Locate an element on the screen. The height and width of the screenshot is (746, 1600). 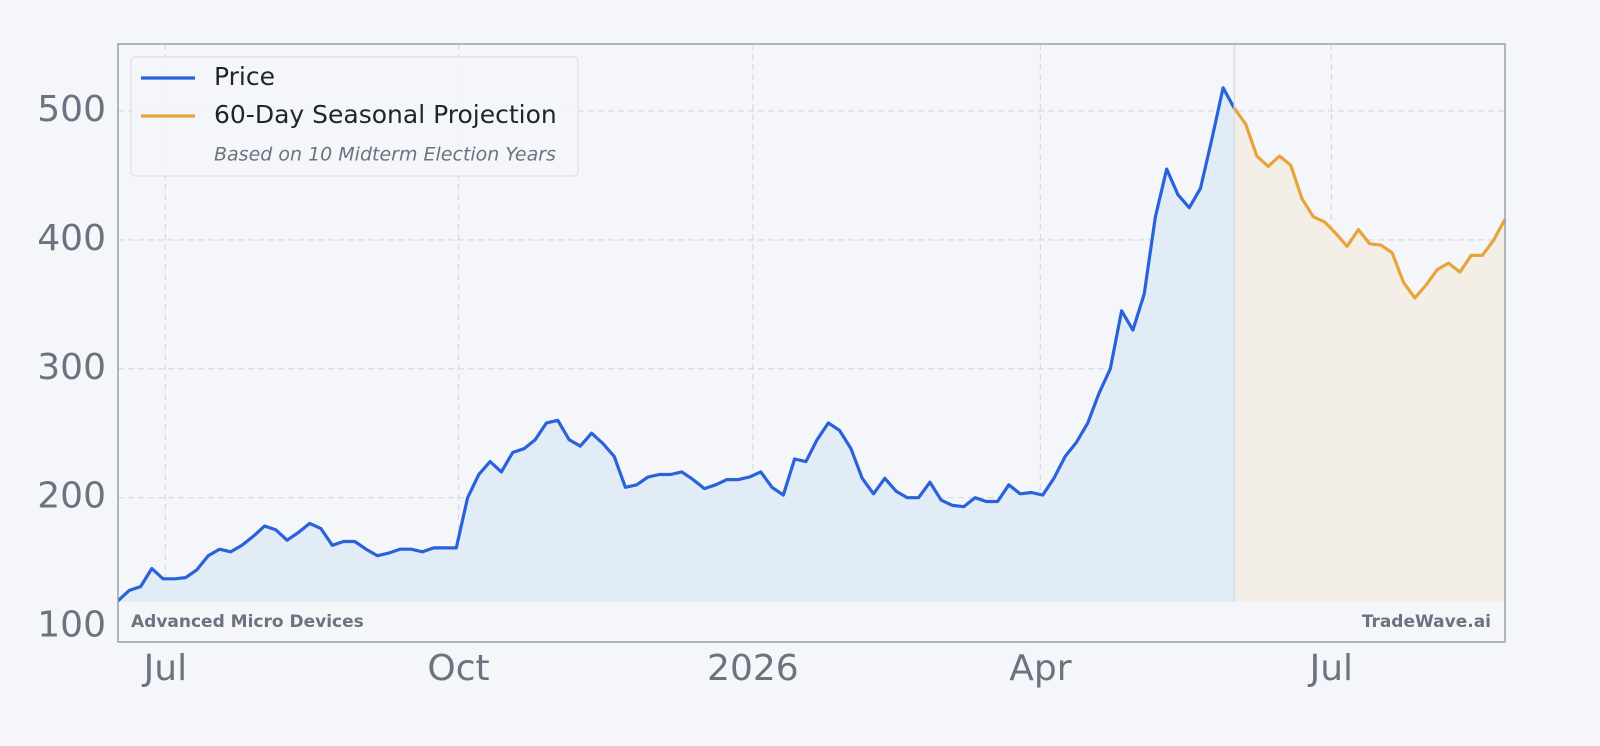
y-tick-label: 500 is located at coordinates (71, 109).